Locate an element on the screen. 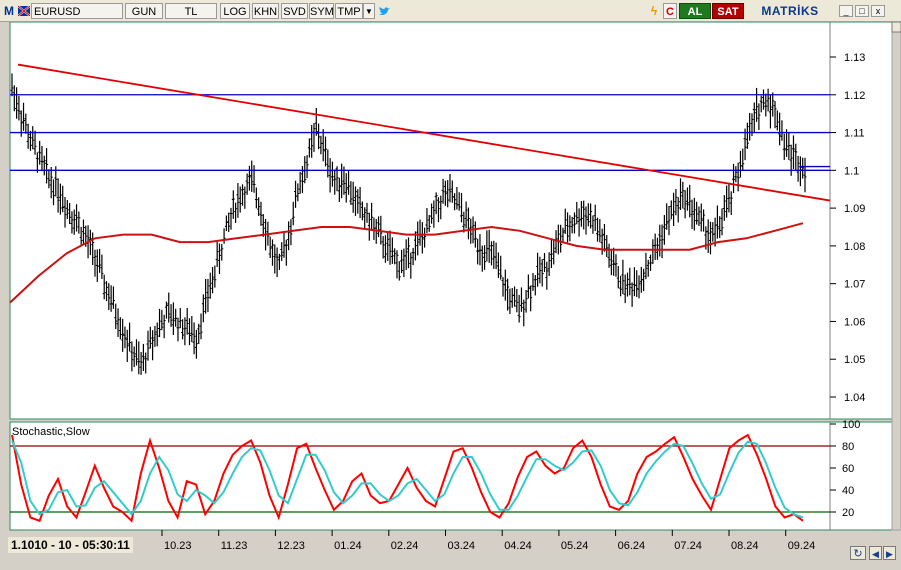 The height and width of the screenshot is (570, 901). stochastic-tick-label: 60 is located at coordinates (848, 469).